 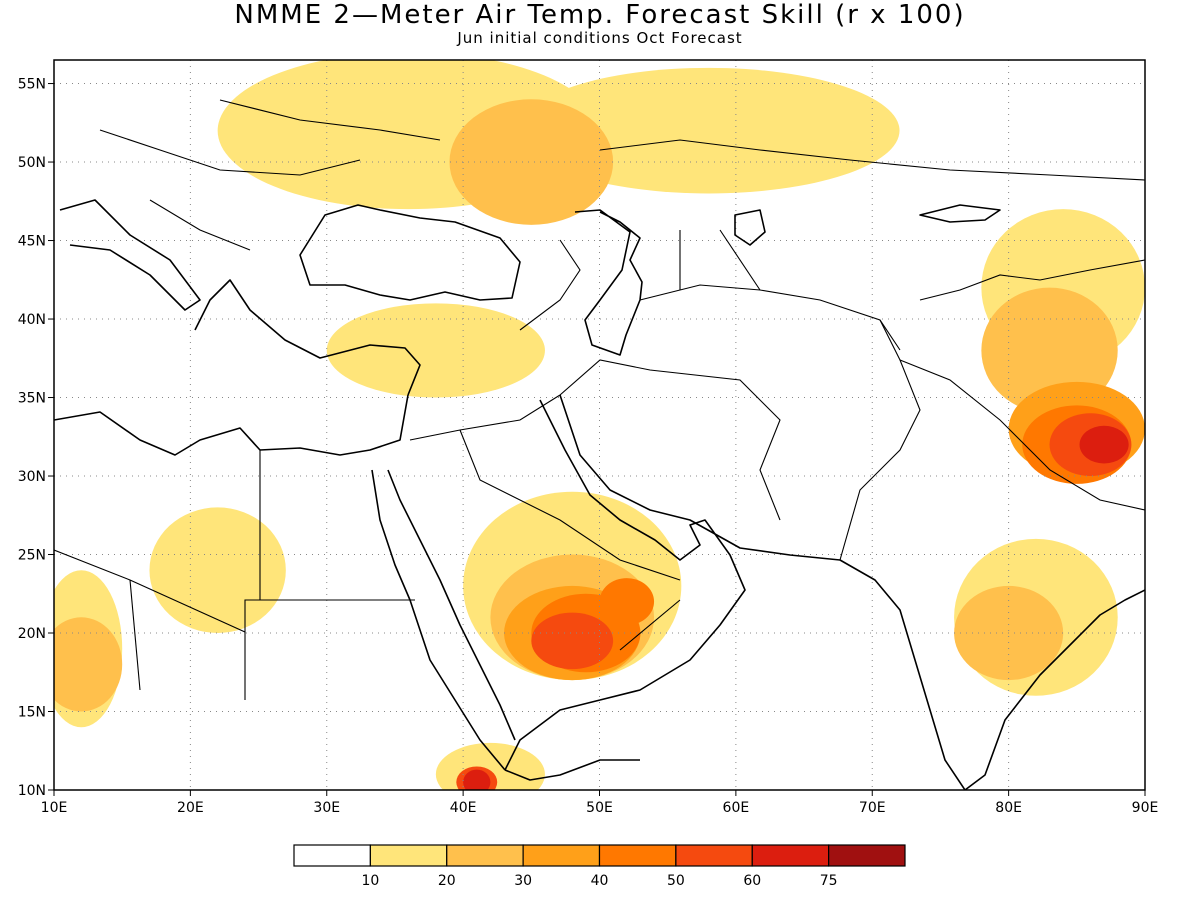 What do you see at coordinates (463, 808) in the screenshot?
I see `lon-label: 40E` at bounding box center [463, 808].